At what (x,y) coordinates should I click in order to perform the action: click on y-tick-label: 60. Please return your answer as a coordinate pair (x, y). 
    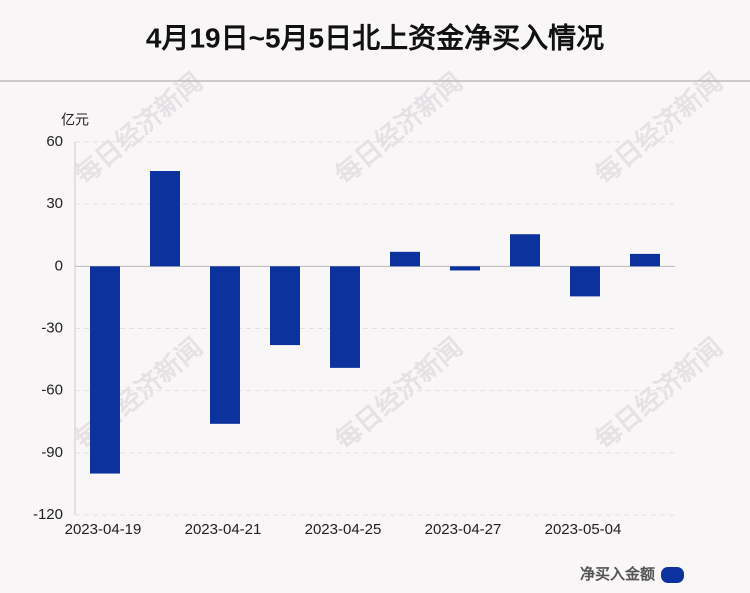
    Looking at the image, I should click on (54, 141).